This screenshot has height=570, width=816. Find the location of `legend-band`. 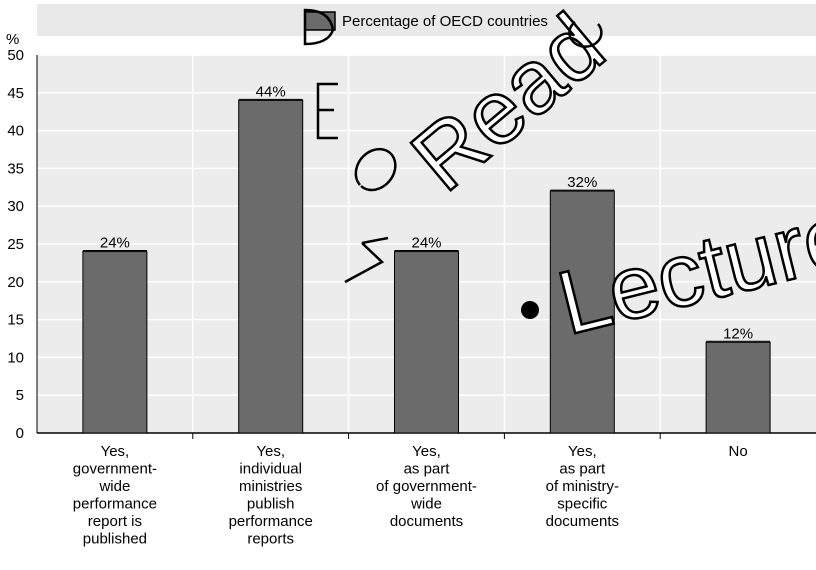

legend-band is located at coordinates (426, 20).